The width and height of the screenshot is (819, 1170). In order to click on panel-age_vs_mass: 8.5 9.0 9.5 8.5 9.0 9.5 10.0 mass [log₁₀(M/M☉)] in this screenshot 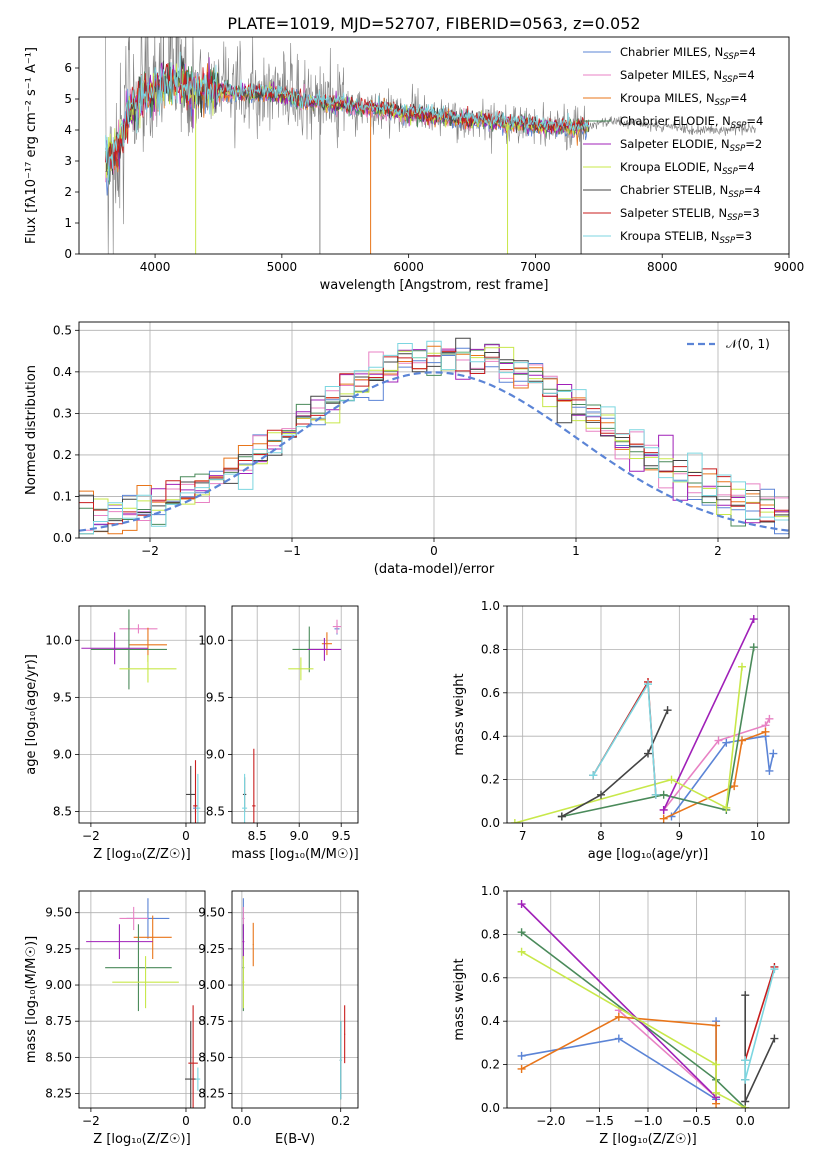, I will do `click(278, 733)`.